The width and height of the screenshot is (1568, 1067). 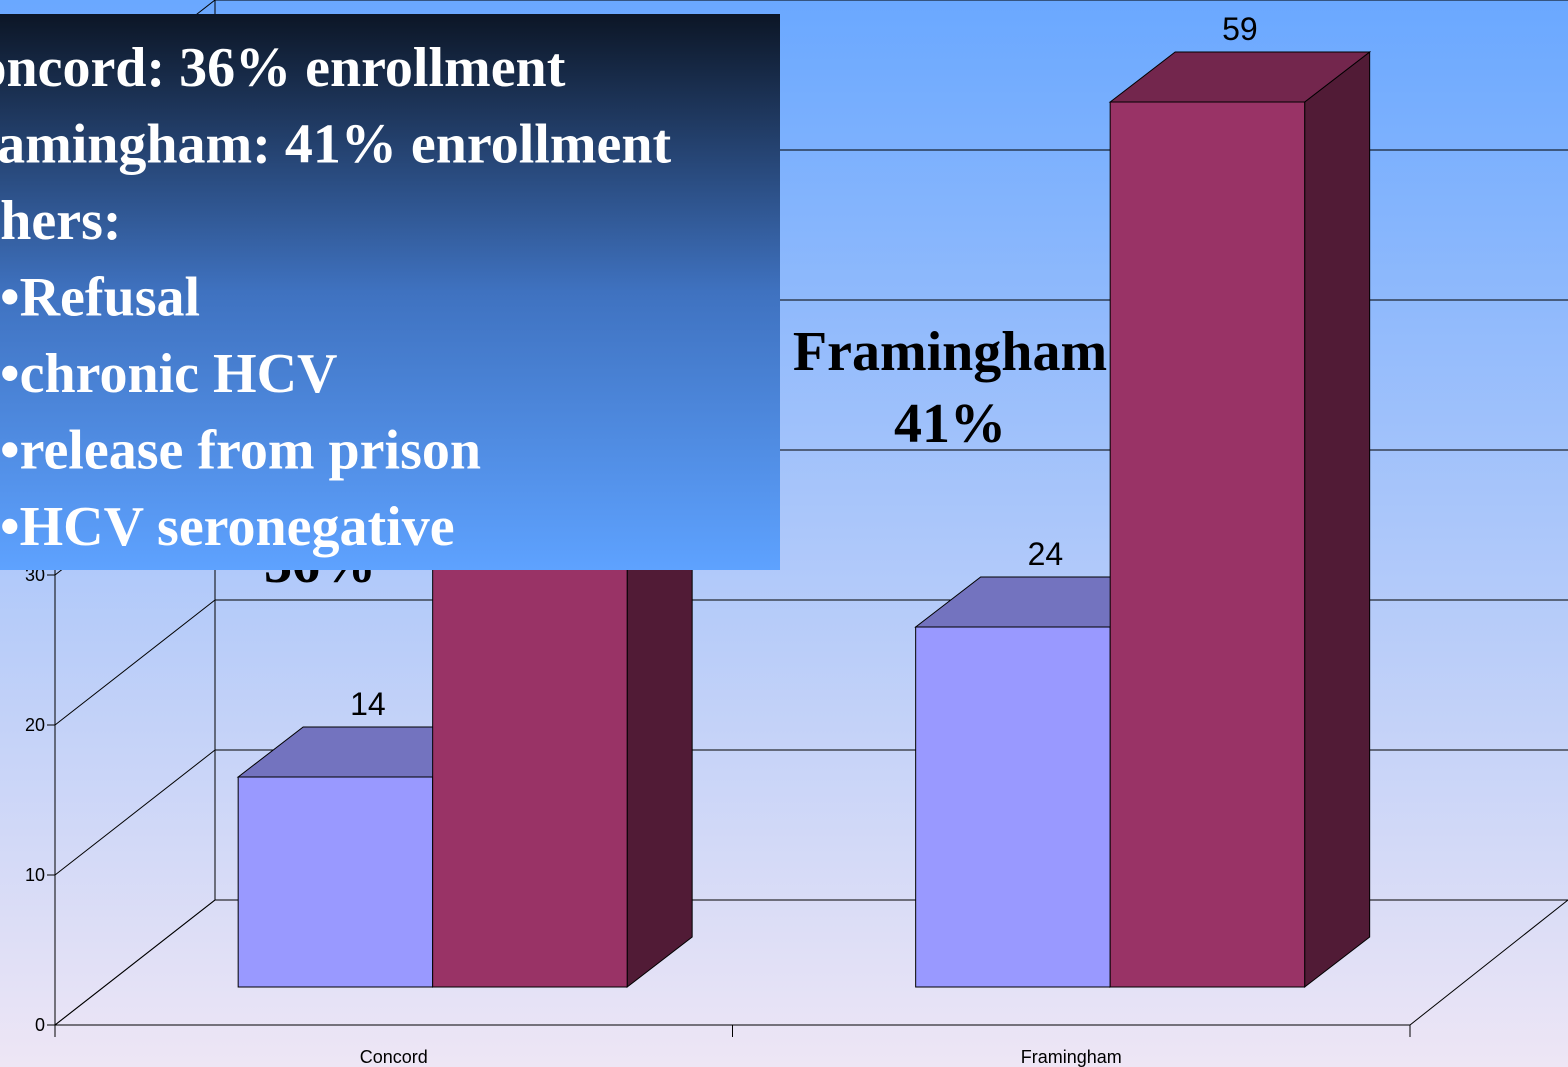 What do you see at coordinates (168, 374) in the screenshot?
I see `text-box-line: •chronic HCV` at bounding box center [168, 374].